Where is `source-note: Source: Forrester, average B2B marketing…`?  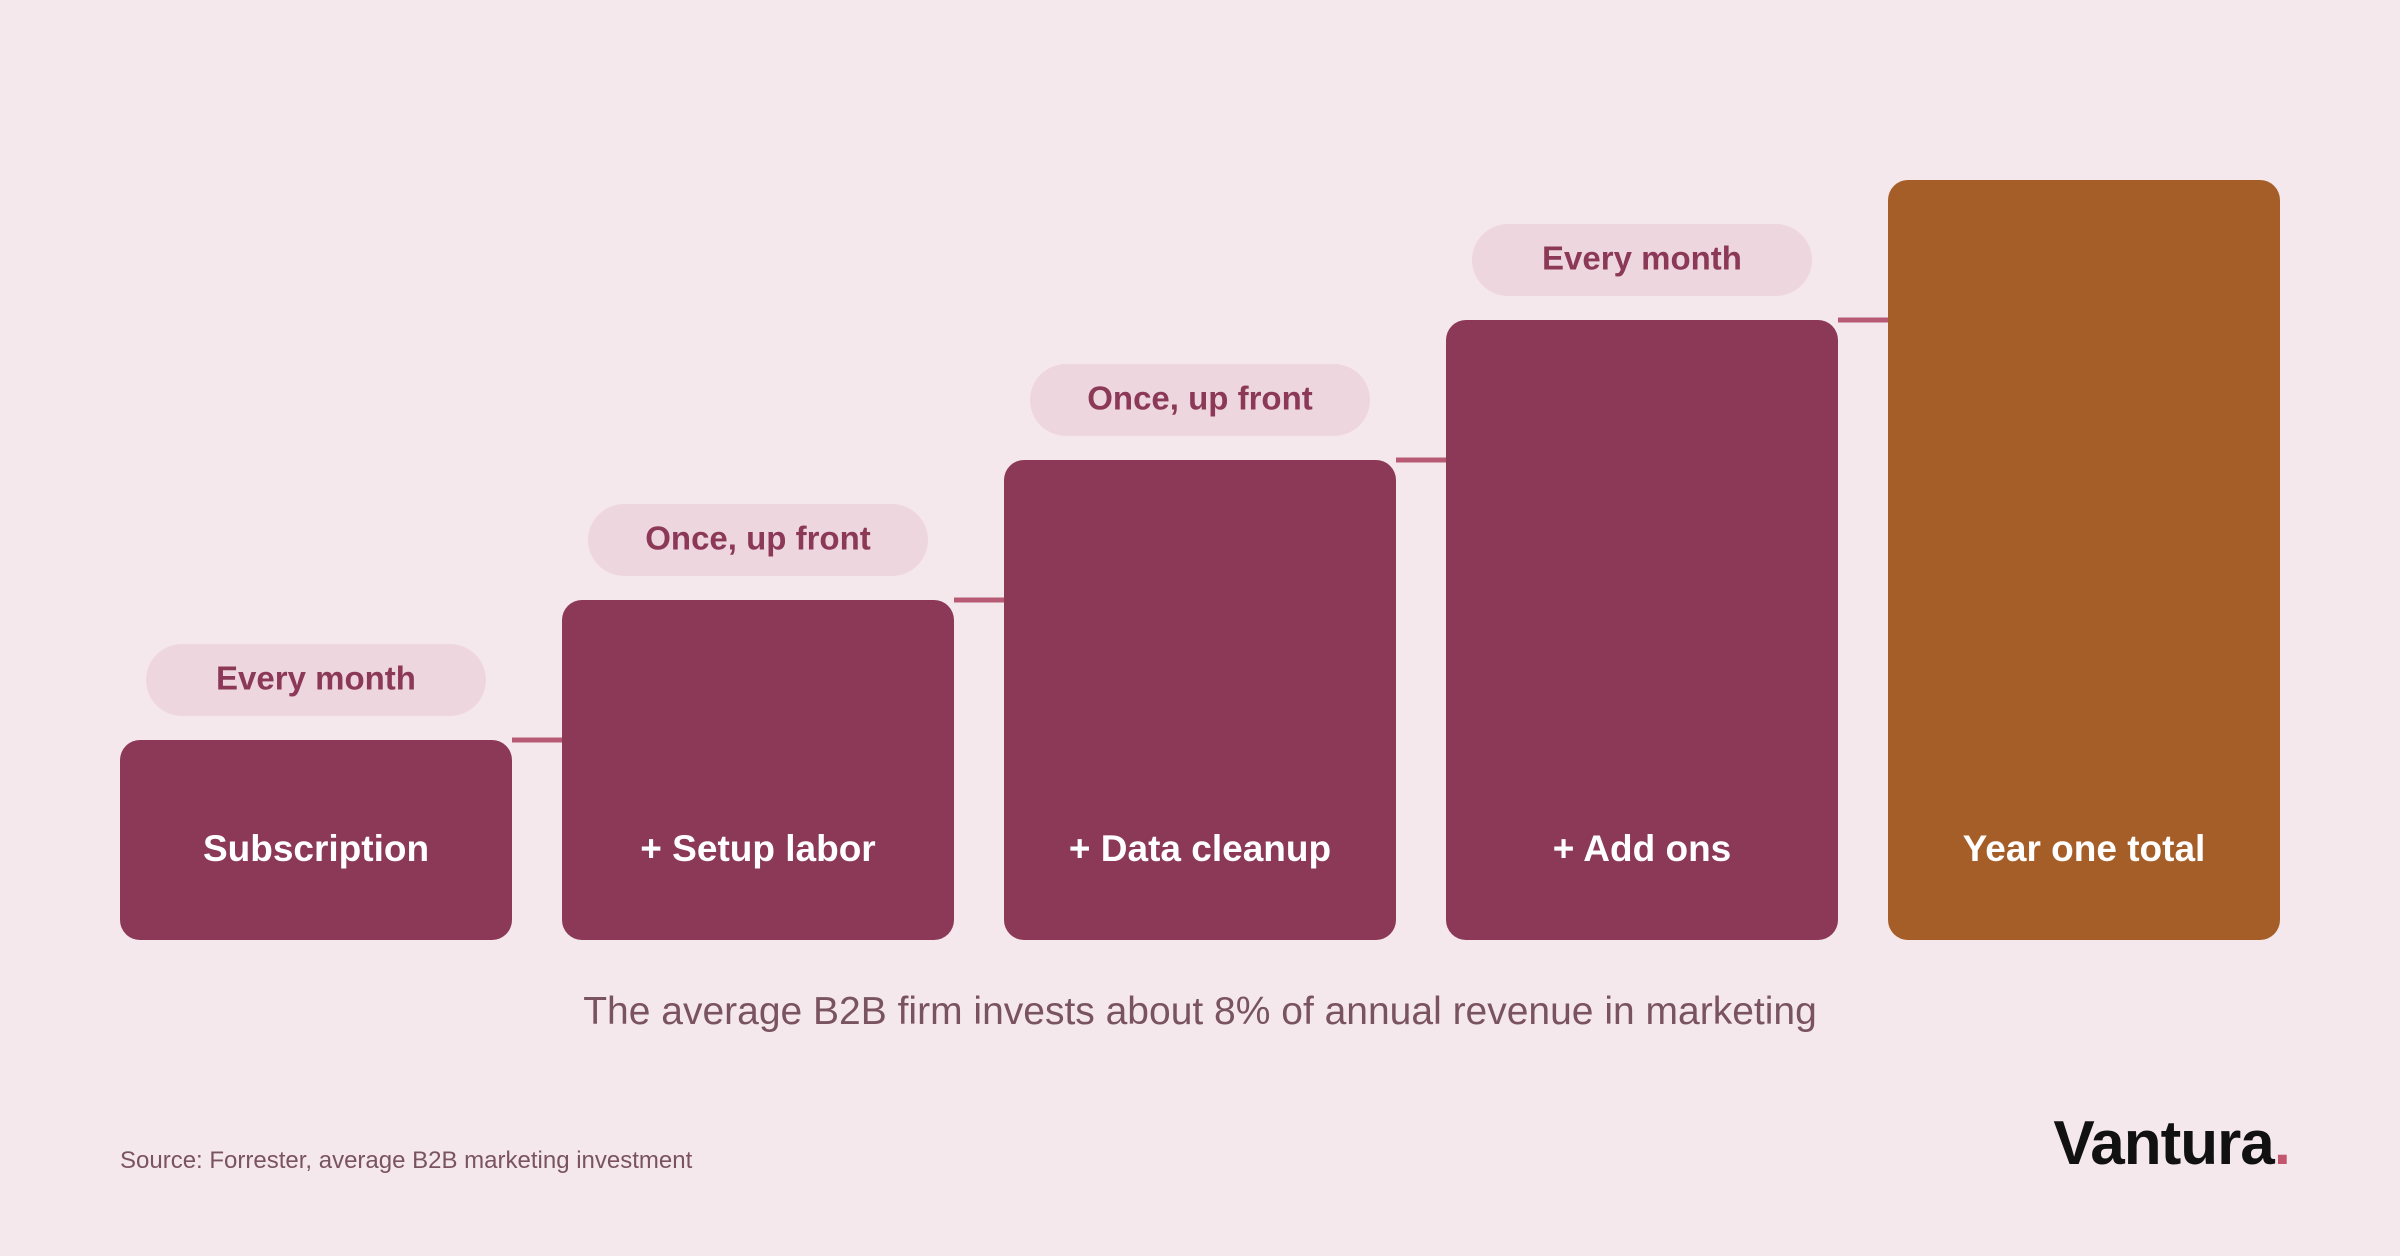
source-note: Source: Forrester, average B2B marketing… is located at coordinates (406, 1160).